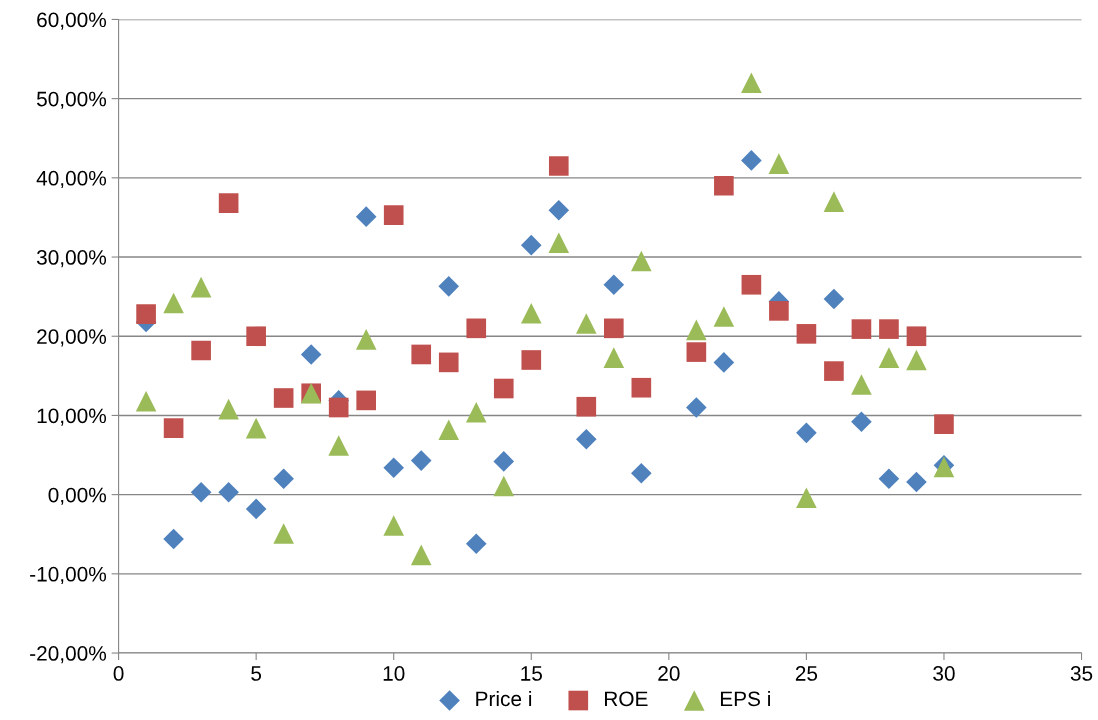 The image size is (1098, 720). What do you see at coordinates (256, 673) in the screenshot?
I see `x-tick-label: 5` at bounding box center [256, 673].